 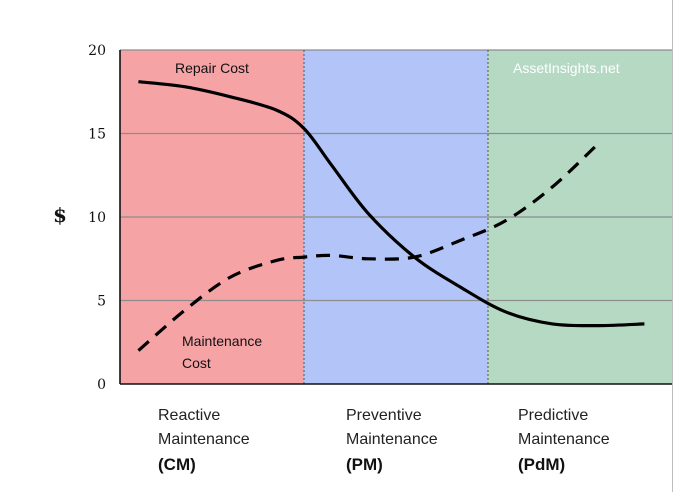 I want to click on maintenance-cost-label-line2: Cost, so click(x=196, y=363).